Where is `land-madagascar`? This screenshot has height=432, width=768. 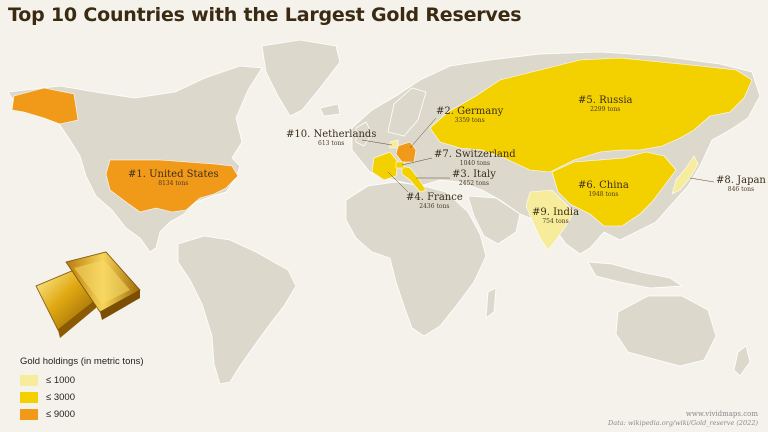
land-madagascar is located at coordinates (491, 303).